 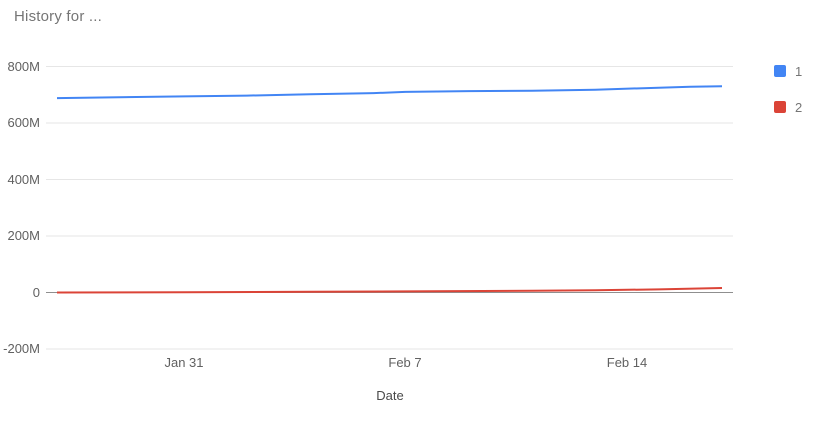 I want to click on y-tick-label: 0, so click(x=36, y=292).